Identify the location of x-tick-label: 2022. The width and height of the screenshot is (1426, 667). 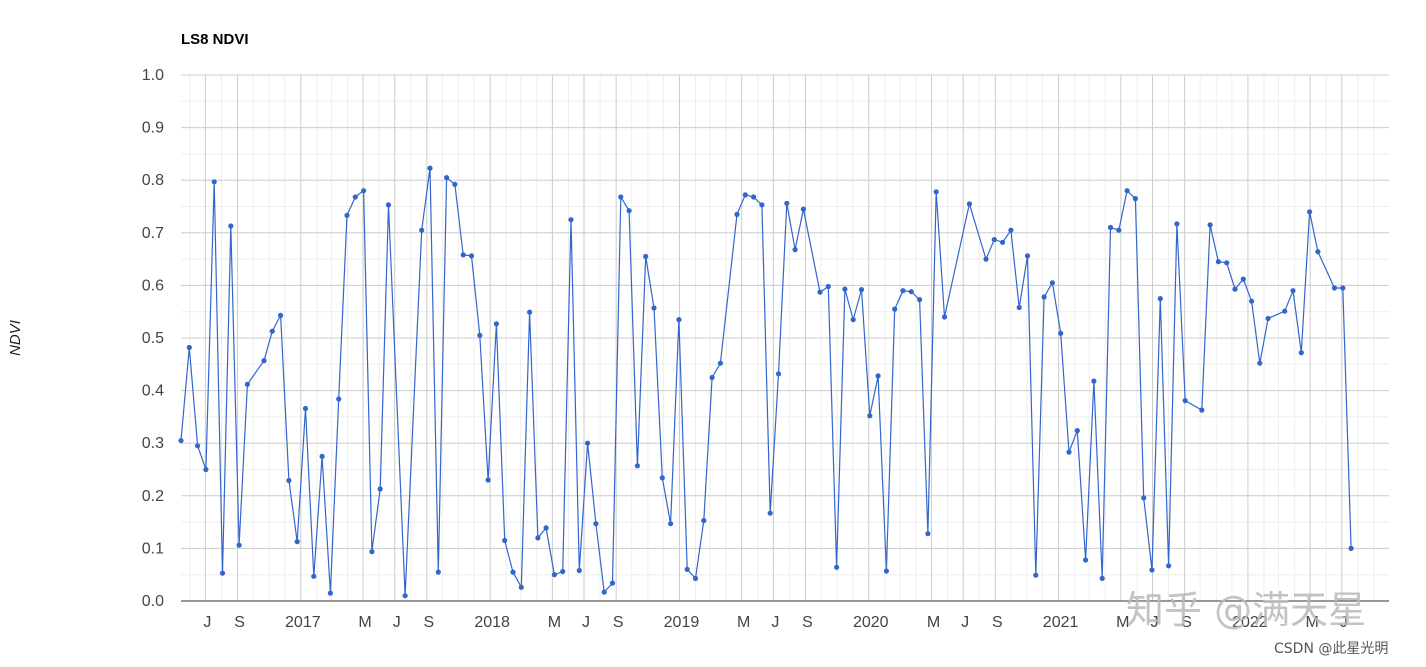
(1250, 622).